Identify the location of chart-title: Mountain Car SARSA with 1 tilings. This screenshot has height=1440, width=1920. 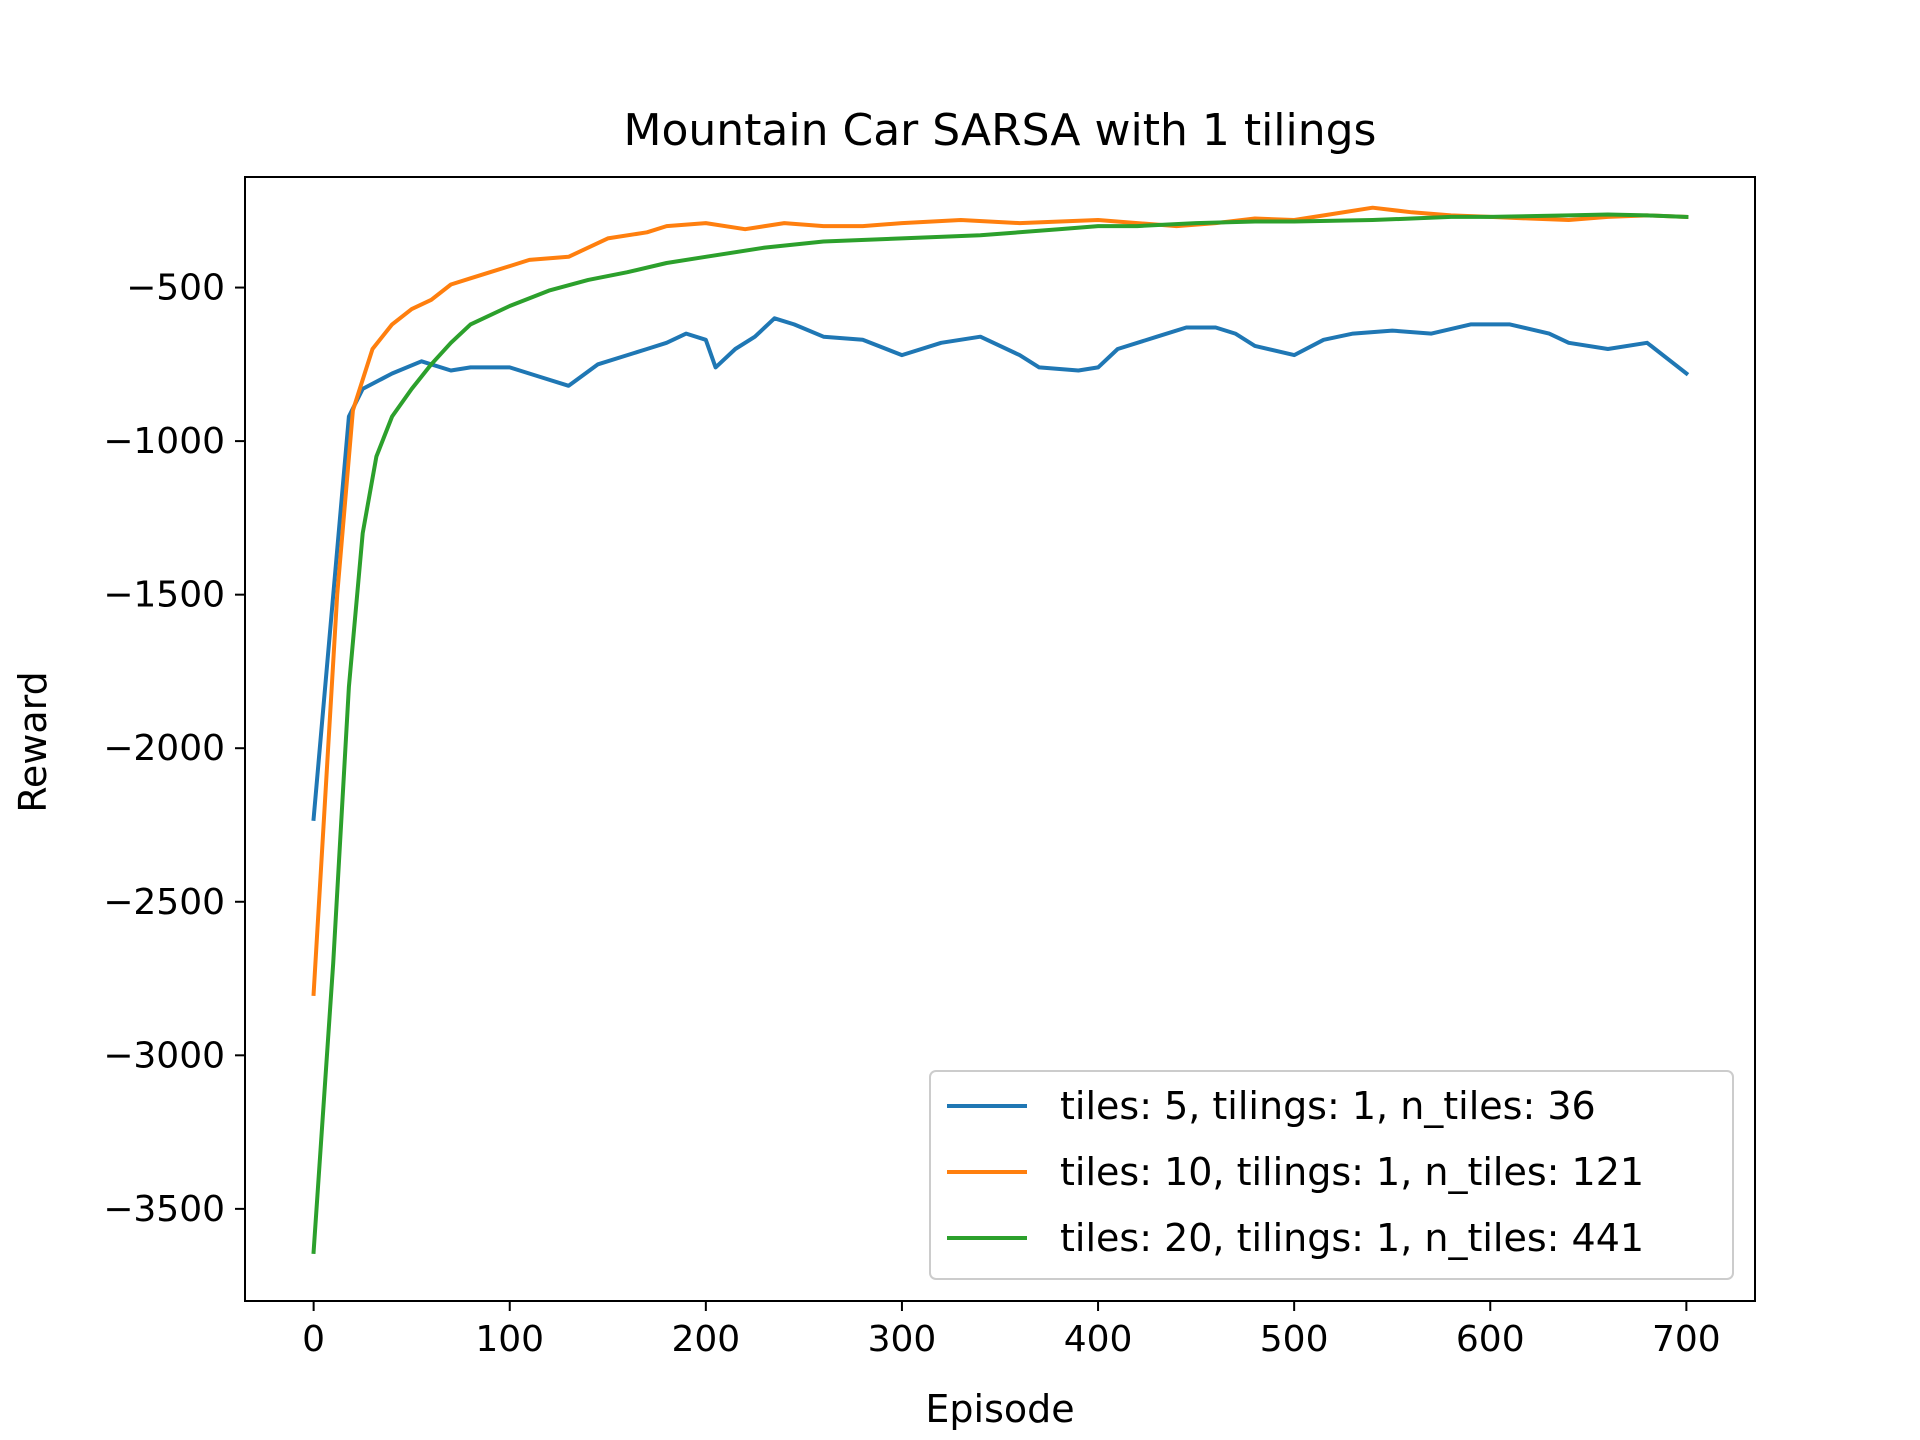
(1000, 130).